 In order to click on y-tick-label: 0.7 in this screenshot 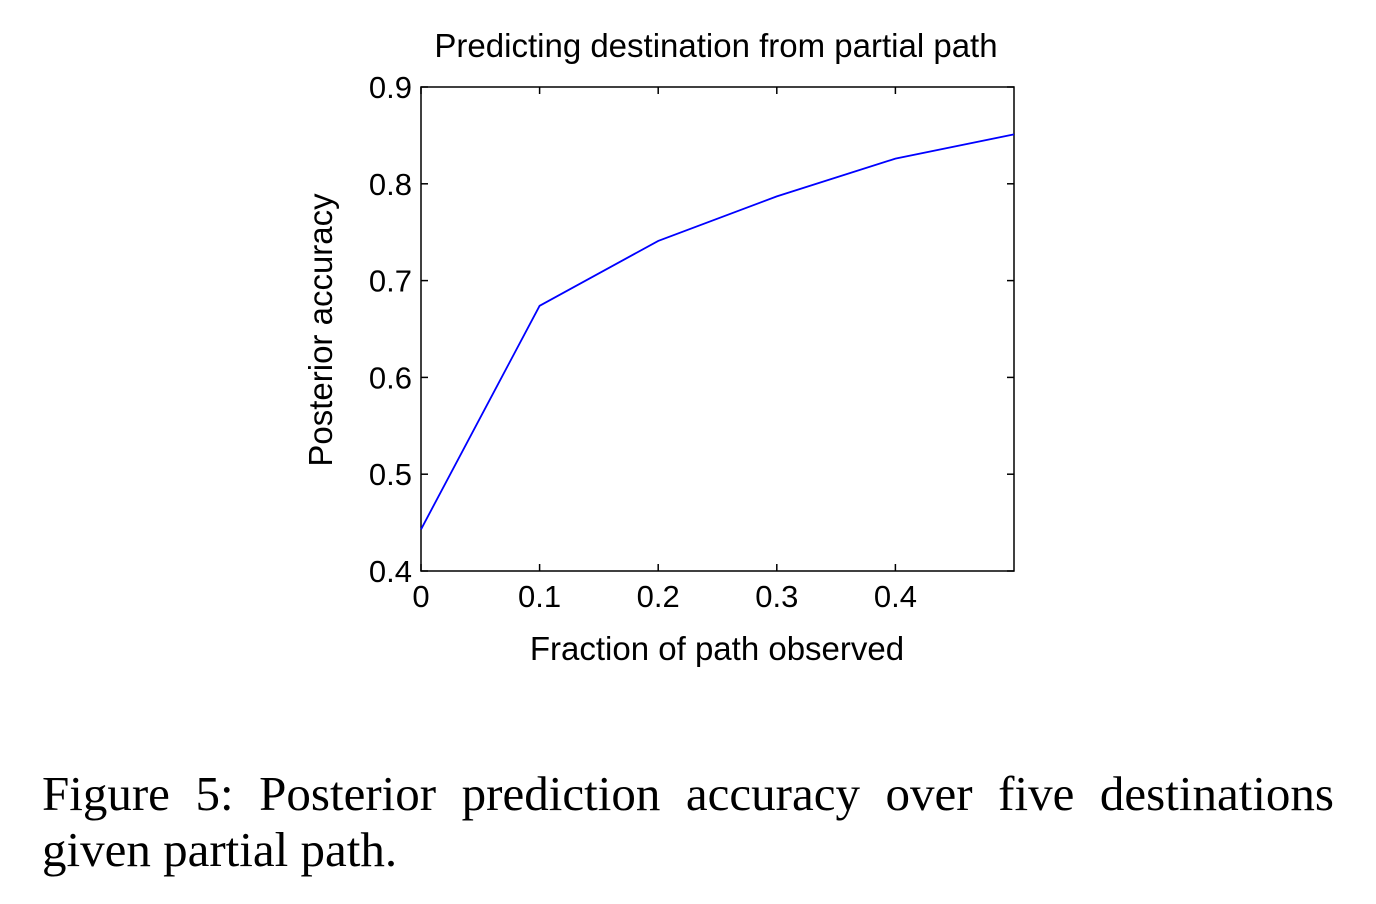, I will do `click(390, 281)`.